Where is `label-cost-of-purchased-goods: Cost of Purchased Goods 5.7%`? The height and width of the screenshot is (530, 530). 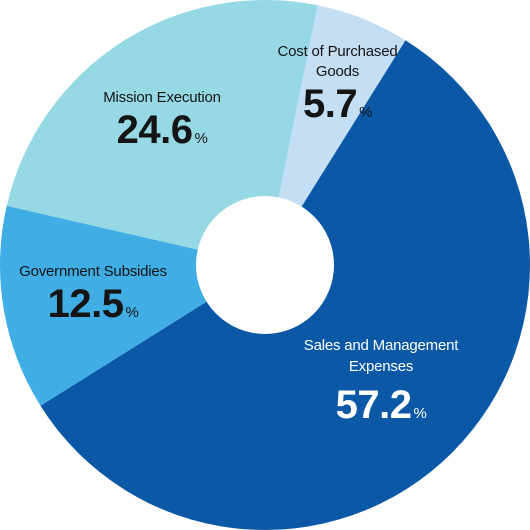
label-cost-of-purchased-goods: Cost of Purchased Goods 5.7% is located at coordinates (337, 88).